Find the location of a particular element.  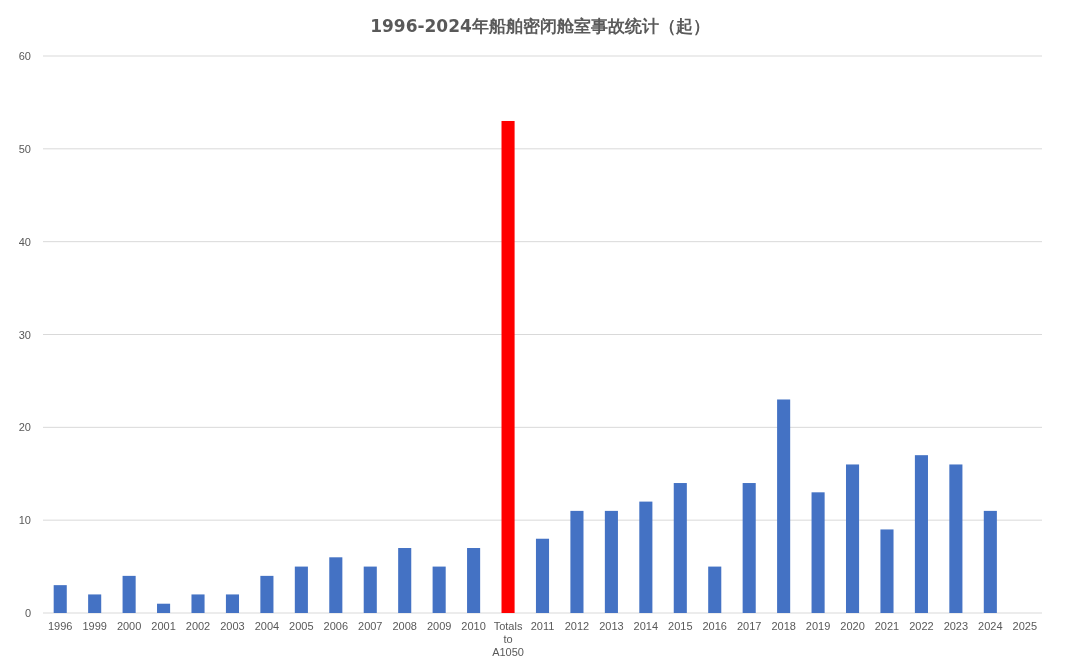

y-tick-label: 10 is located at coordinates (24, 520).